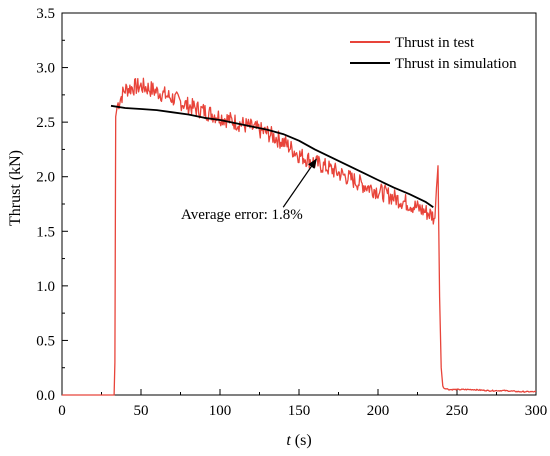  What do you see at coordinates (299, 411) in the screenshot?
I see `x-tick-label: 150` at bounding box center [299, 411].